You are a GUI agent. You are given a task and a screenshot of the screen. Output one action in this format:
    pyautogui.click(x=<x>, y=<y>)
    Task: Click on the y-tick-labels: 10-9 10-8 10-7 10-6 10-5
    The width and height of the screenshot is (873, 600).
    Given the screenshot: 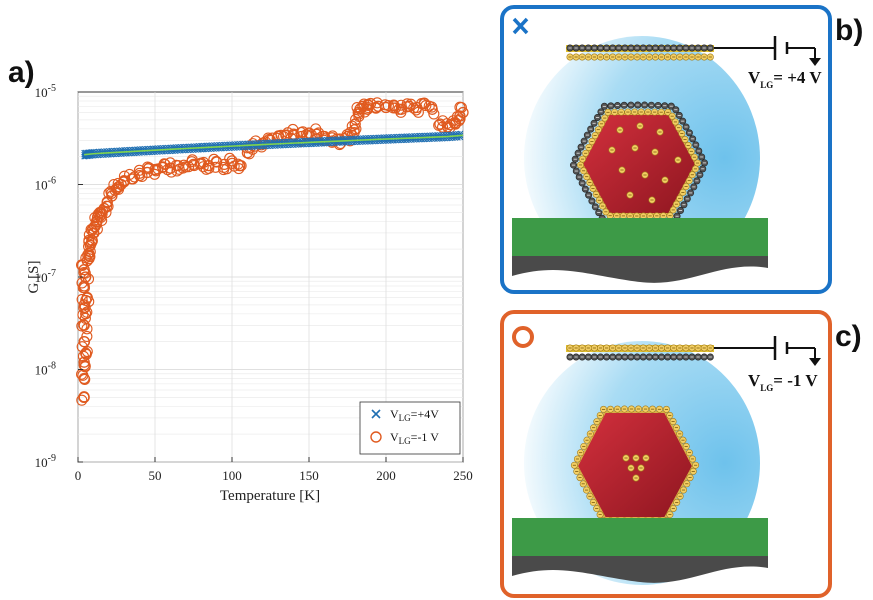 What is the action you would take?
    pyautogui.click(x=59, y=276)
    